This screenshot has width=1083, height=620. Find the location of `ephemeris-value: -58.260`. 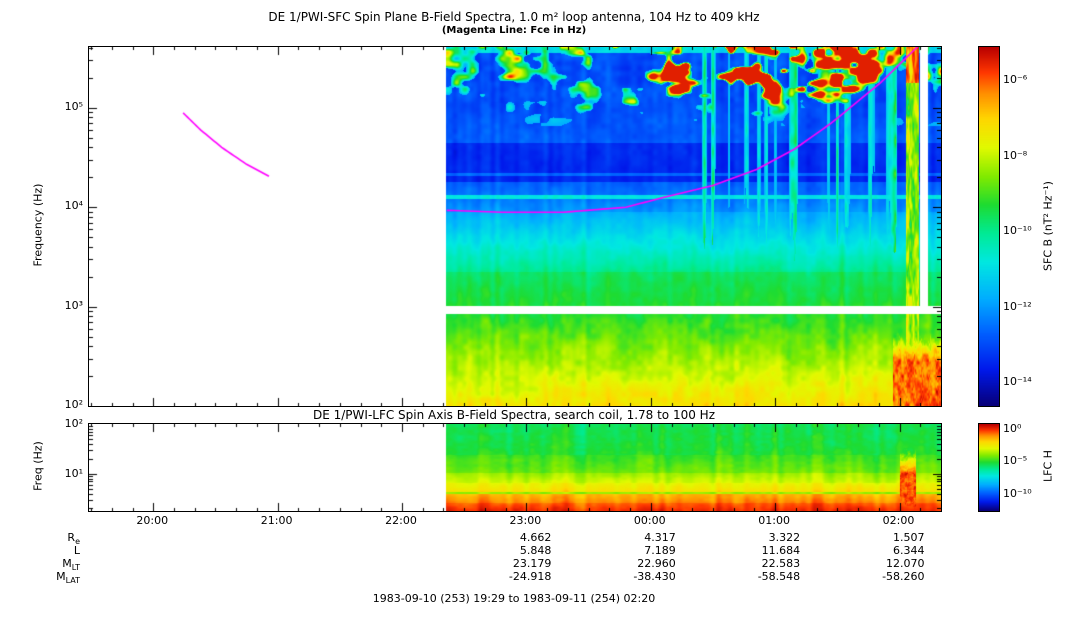

ephemeris-value: -58.260 is located at coordinates (903, 576).